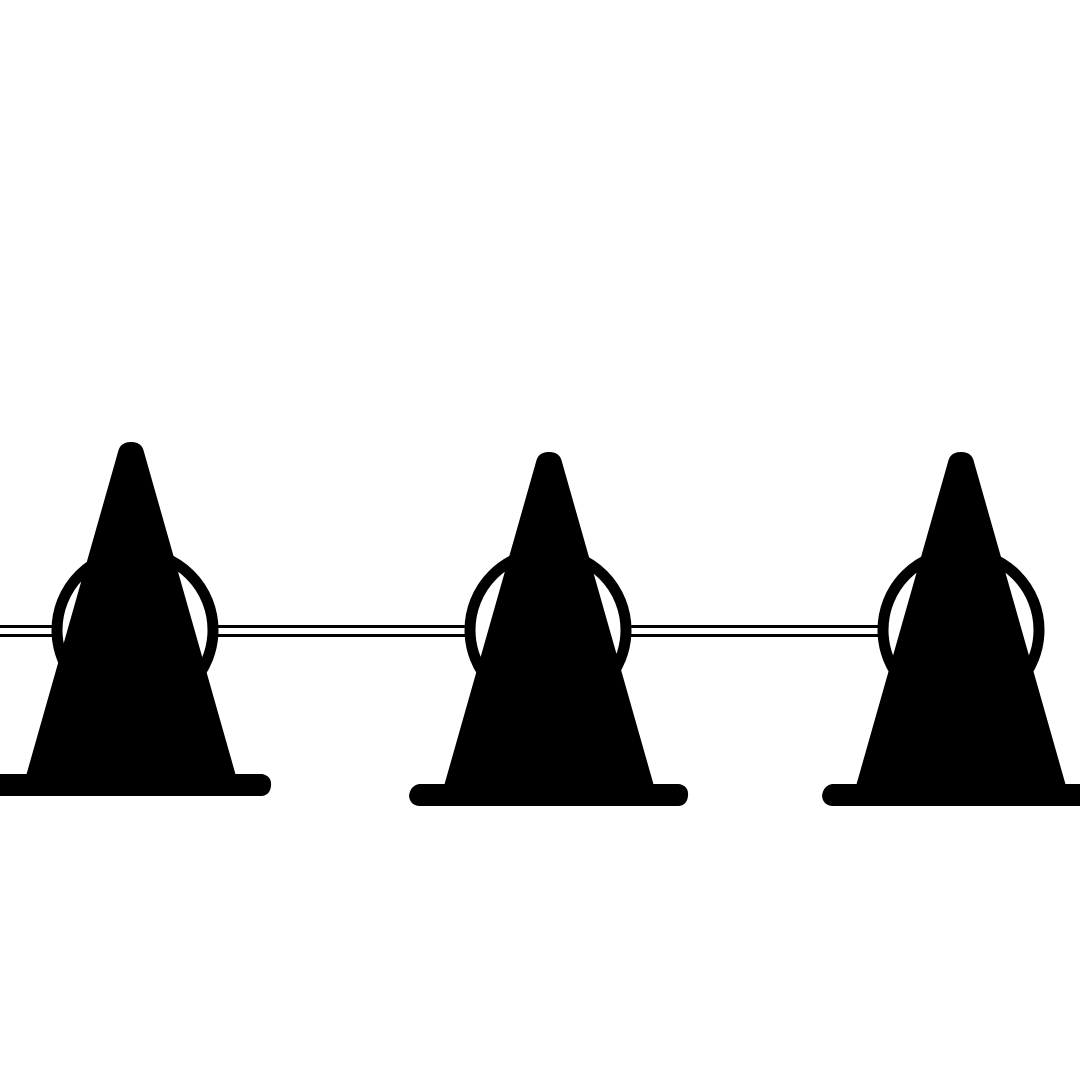 Image resolution: width=1080 pixels, height=1080 pixels. I want to click on barrier-chain, so click(443, 631).